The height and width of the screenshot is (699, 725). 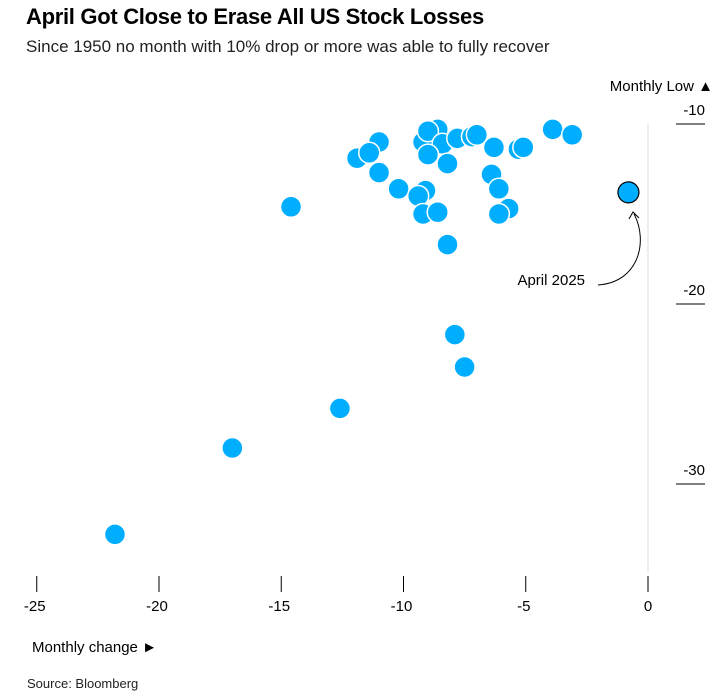 What do you see at coordinates (83, 683) in the screenshot?
I see `source-note: Source: Bloomberg` at bounding box center [83, 683].